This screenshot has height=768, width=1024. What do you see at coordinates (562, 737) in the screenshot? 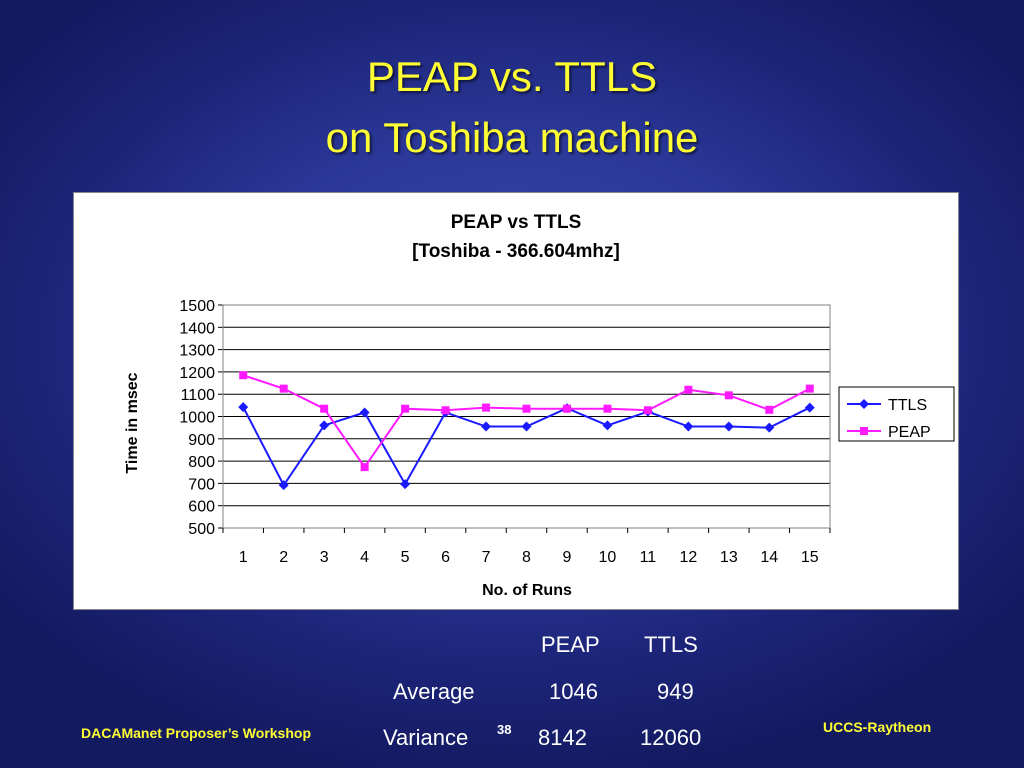
I see `variance-peap-value: 8142` at bounding box center [562, 737].